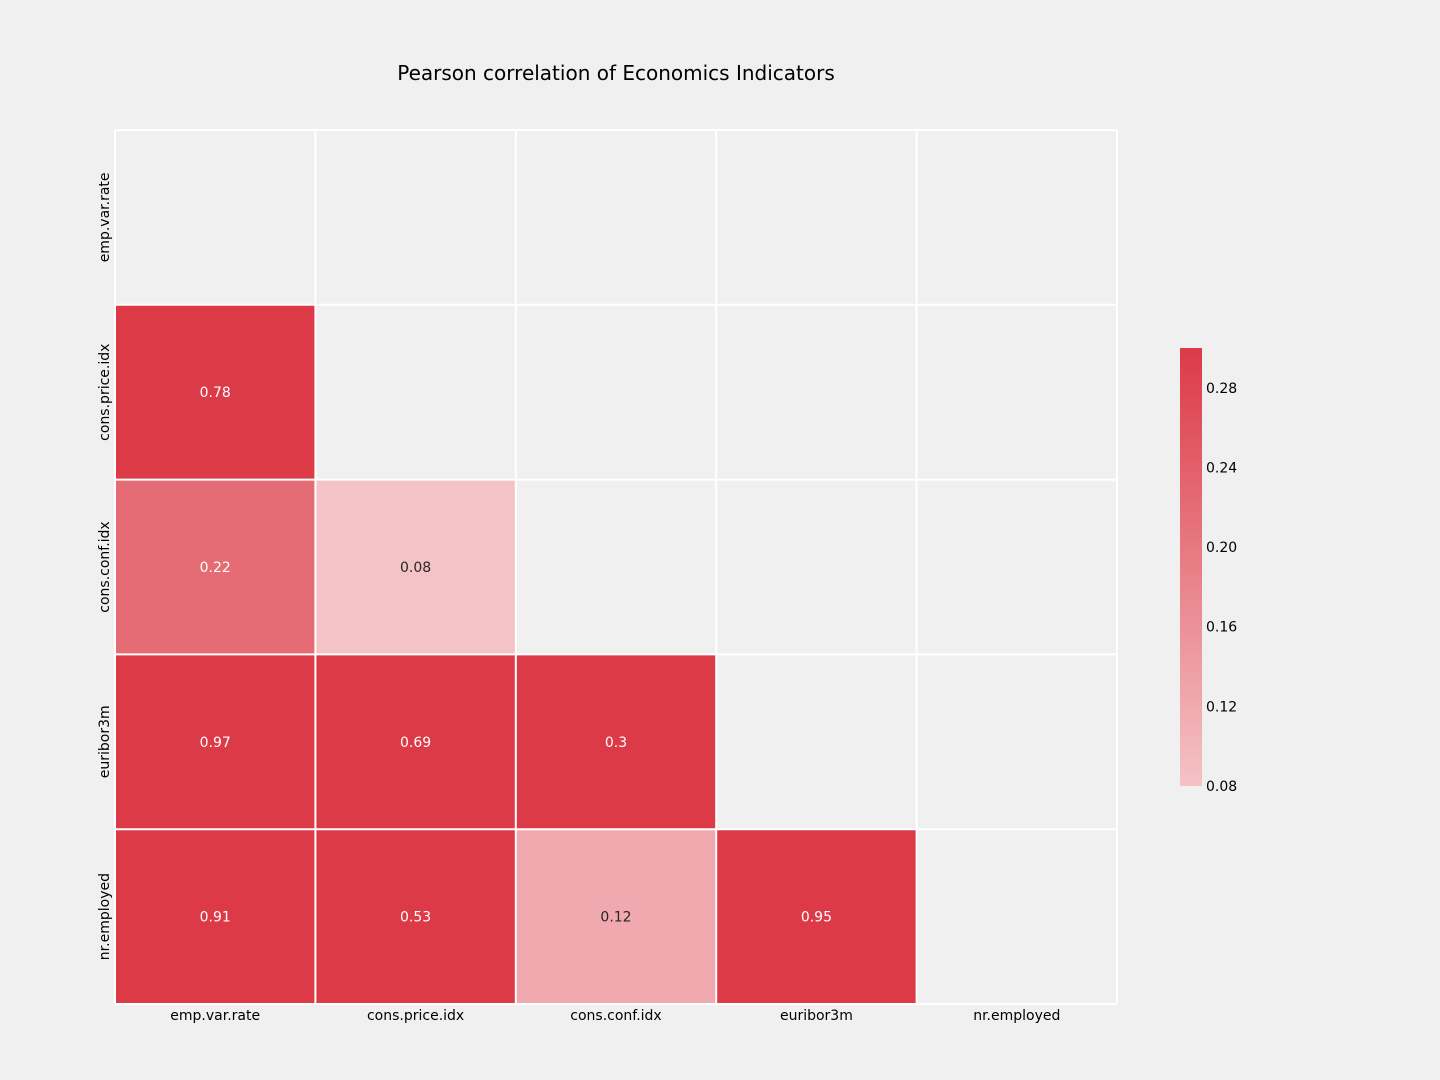  What do you see at coordinates (1221, 588) in the screenshot?
I see `colorbar-tick-labels: 0.08 0.12 0.16 0.20 0.24 0.28` at bounding box center [1221, 588].